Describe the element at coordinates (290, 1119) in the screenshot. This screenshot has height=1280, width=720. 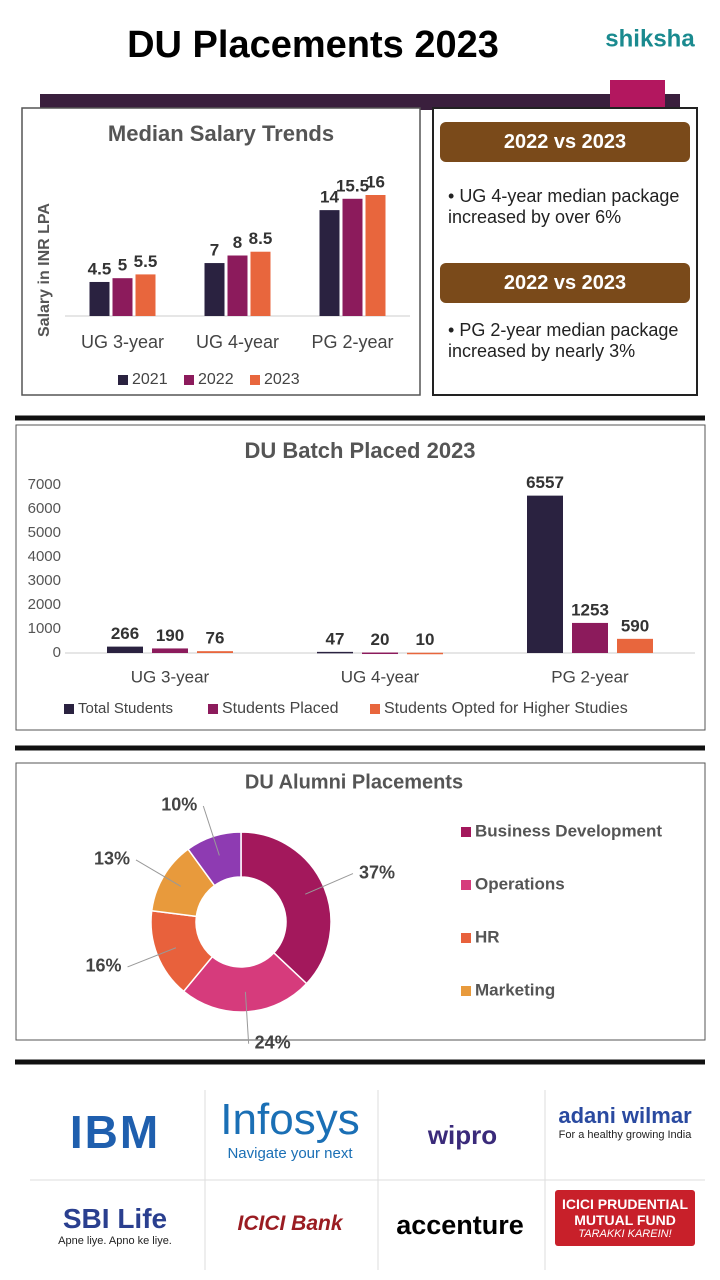
I see `logo-name: Infosys` at that location.